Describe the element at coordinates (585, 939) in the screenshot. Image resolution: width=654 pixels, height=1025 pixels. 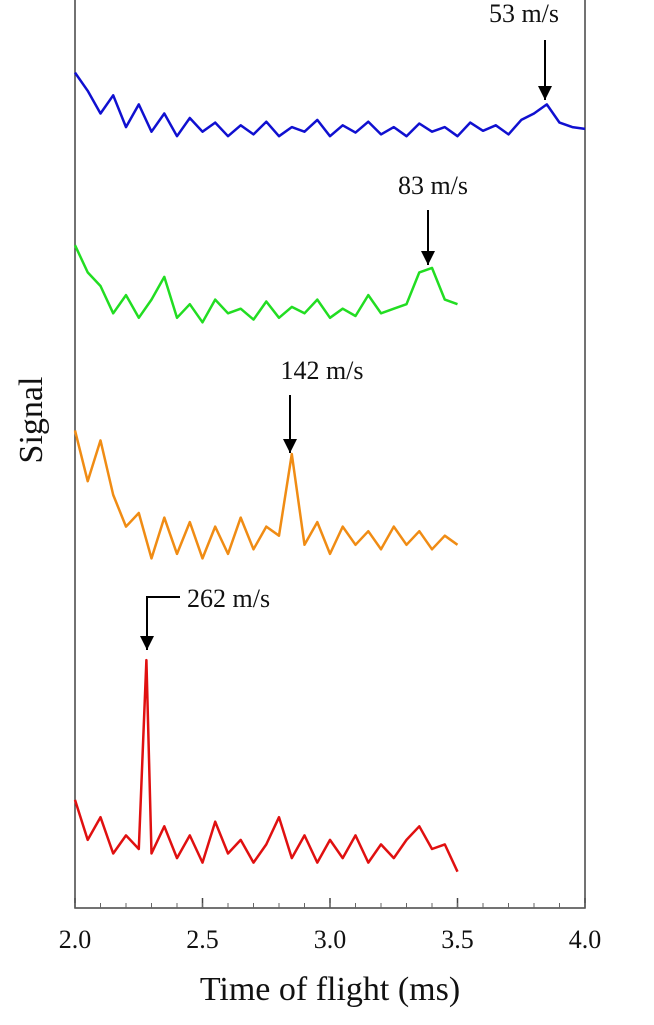
I see `x-tick-label: 4.0` at that location.